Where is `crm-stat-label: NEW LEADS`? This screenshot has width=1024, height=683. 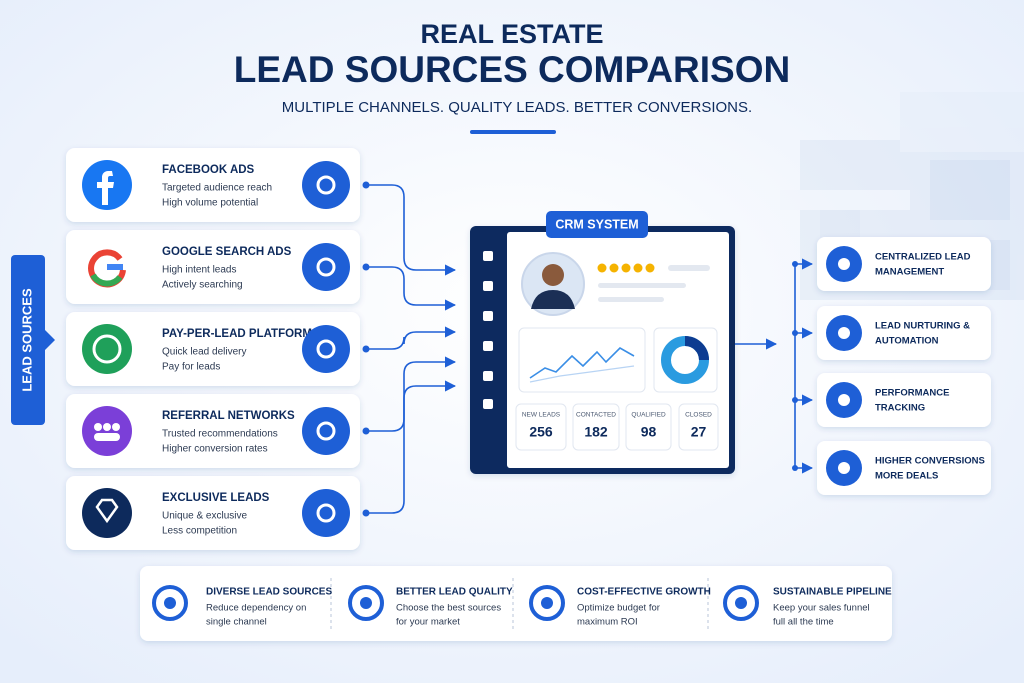
crm-stat-label: NEW LEADS is located at coordinates (541, 415).